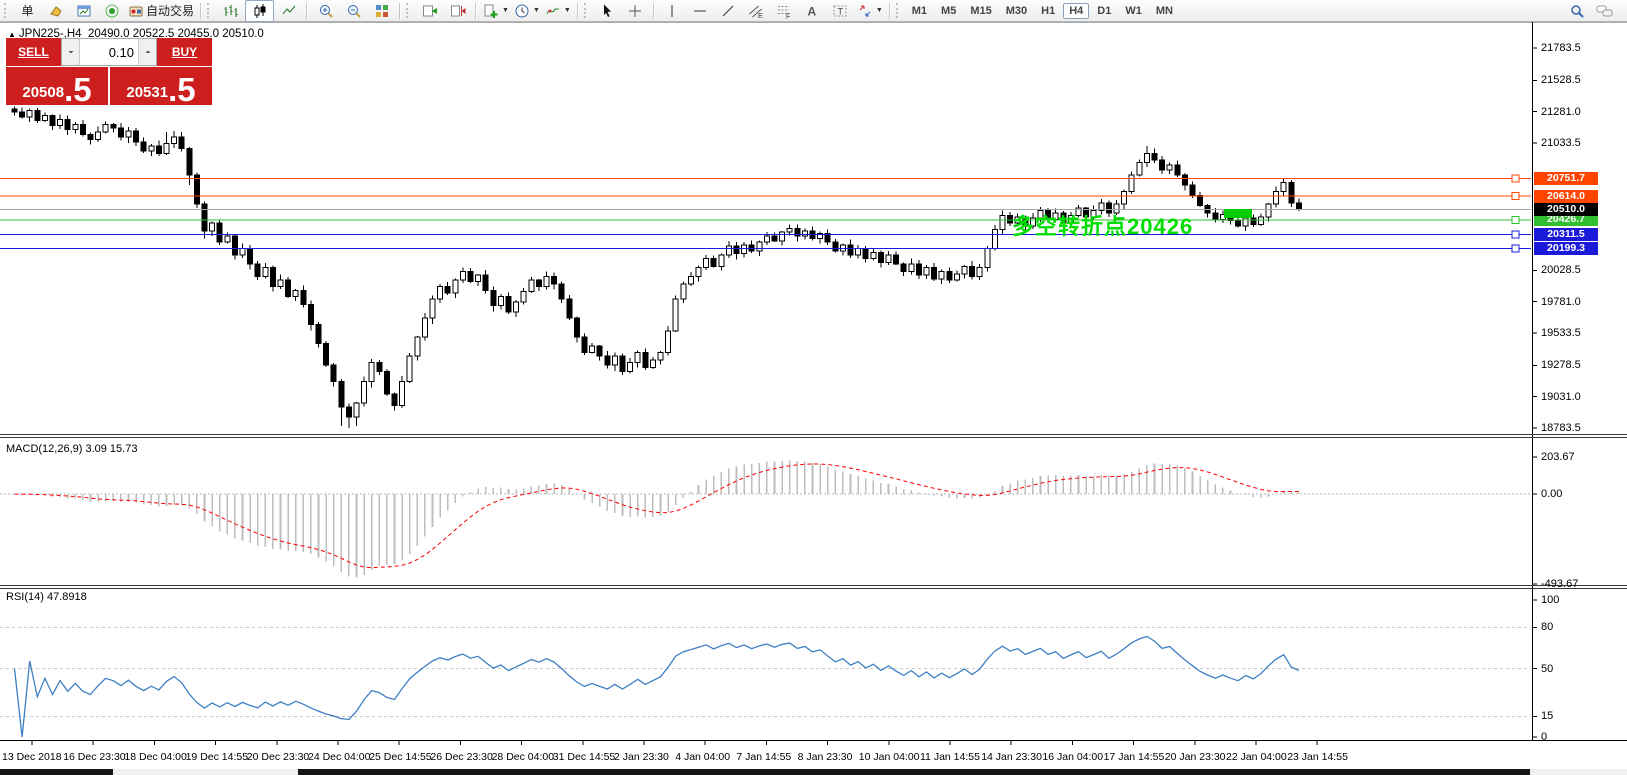 The image size is (1627, 775). I want to click on collapse-triangle-icon: ▲, so click(12, 34).